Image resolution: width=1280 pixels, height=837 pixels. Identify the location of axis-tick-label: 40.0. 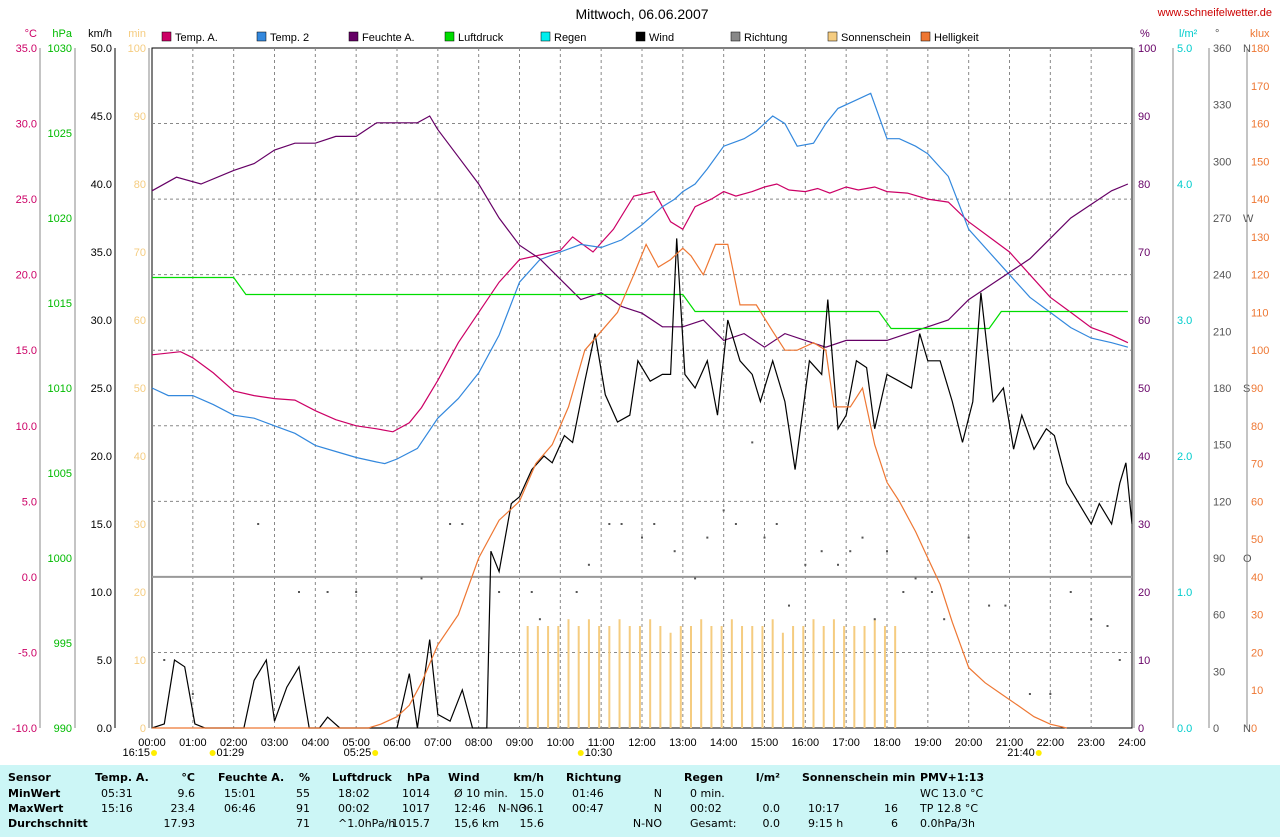
(101, 185).